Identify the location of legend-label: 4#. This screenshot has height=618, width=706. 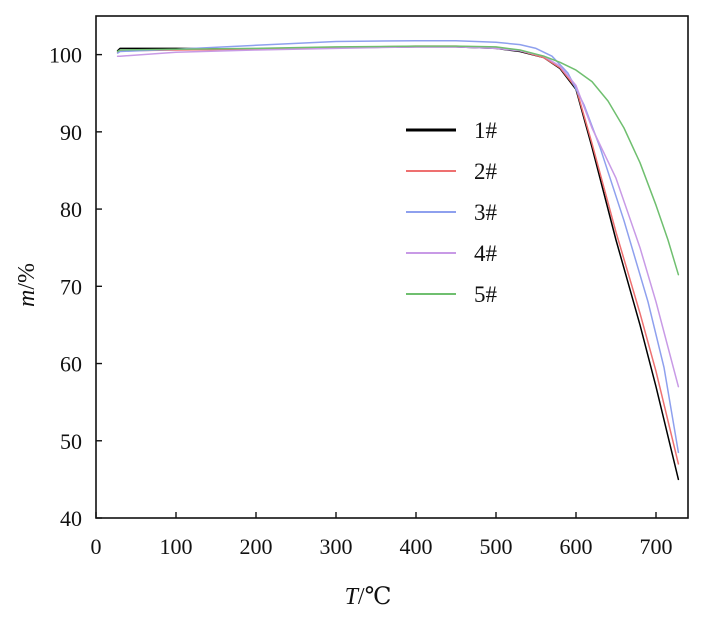
(486, 253).